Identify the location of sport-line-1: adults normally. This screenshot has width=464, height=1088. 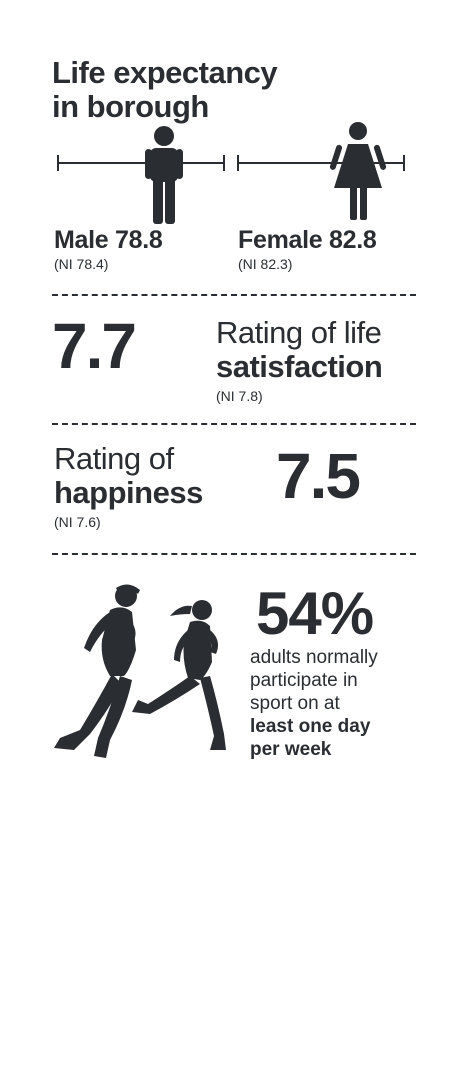
(314, 657).